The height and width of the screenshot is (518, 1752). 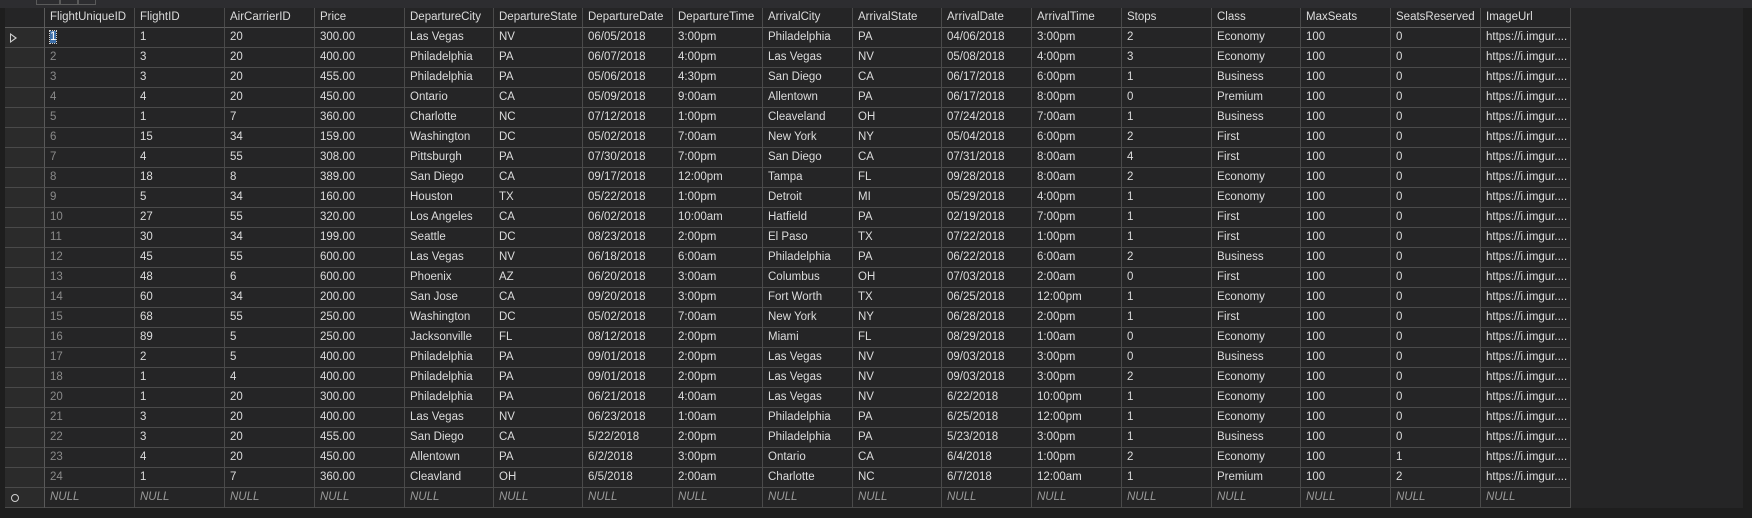 What do you see at coordinates (180, 178) in the screenshot?
I see `table-cell: 18` at bounding box center [180, 178].